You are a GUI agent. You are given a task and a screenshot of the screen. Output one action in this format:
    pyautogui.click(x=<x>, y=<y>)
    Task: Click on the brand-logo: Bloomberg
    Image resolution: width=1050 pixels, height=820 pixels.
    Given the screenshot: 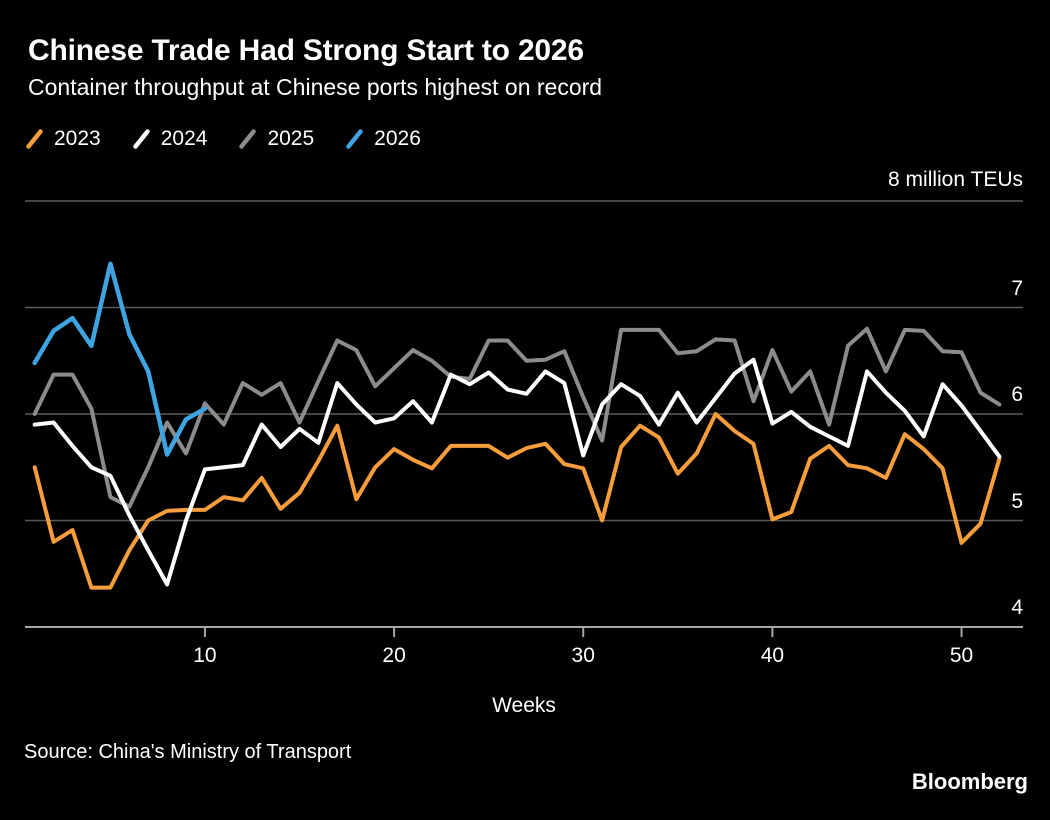 What is the action you would take?
    pyautogui.click(x=969, y=781)
    